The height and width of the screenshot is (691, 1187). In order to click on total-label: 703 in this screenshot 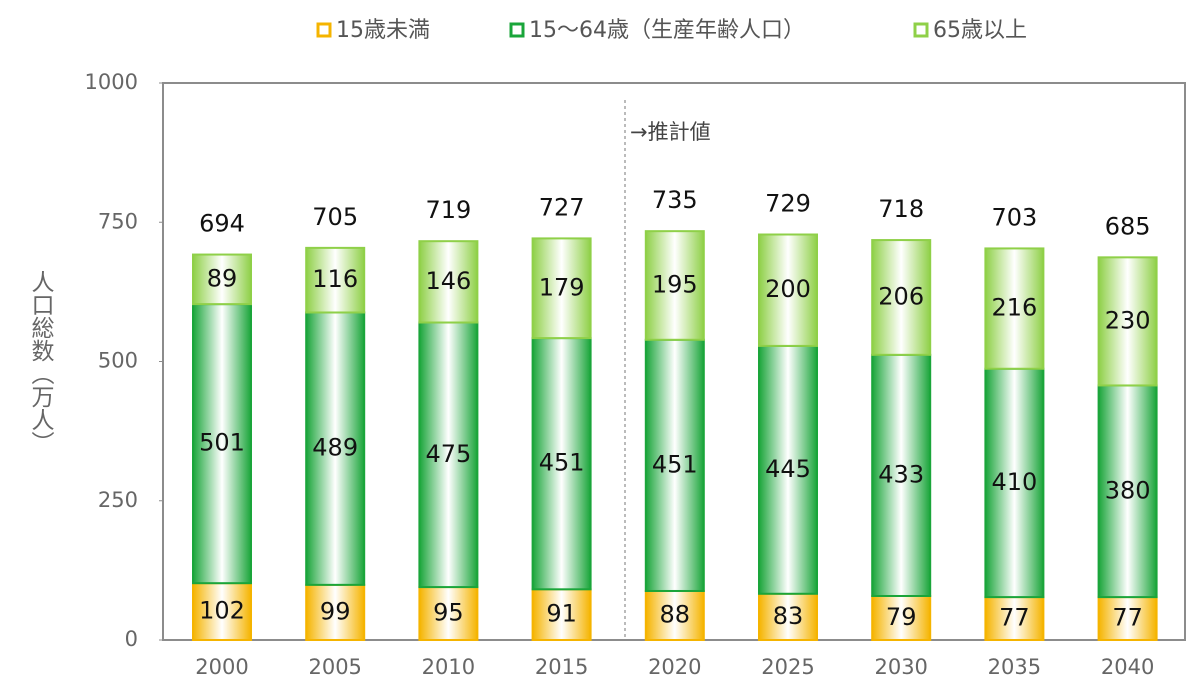, I will do `click(1014, 217)`.